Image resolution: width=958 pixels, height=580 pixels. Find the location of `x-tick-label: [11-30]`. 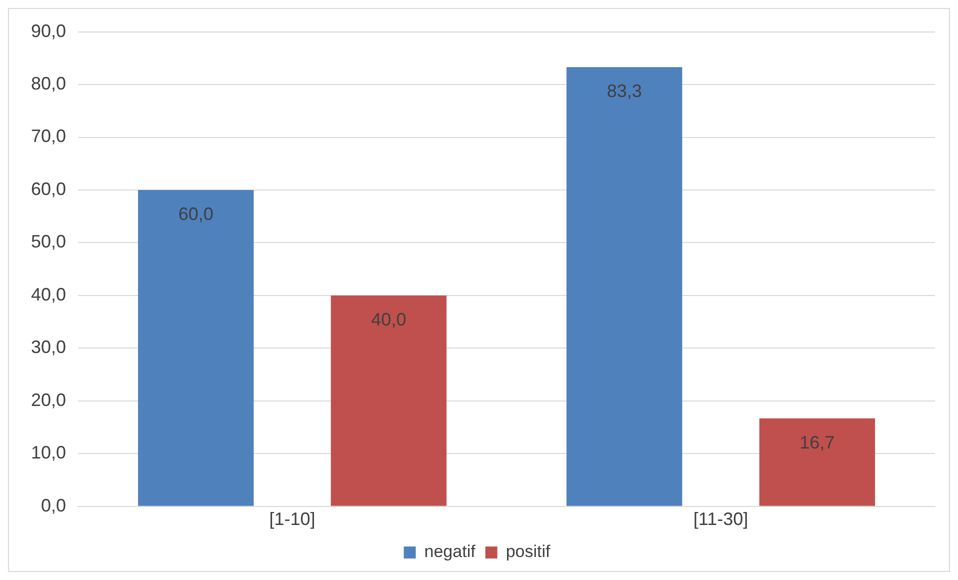

x-tick-label: [11-30] is located at coordinates (720, 519).